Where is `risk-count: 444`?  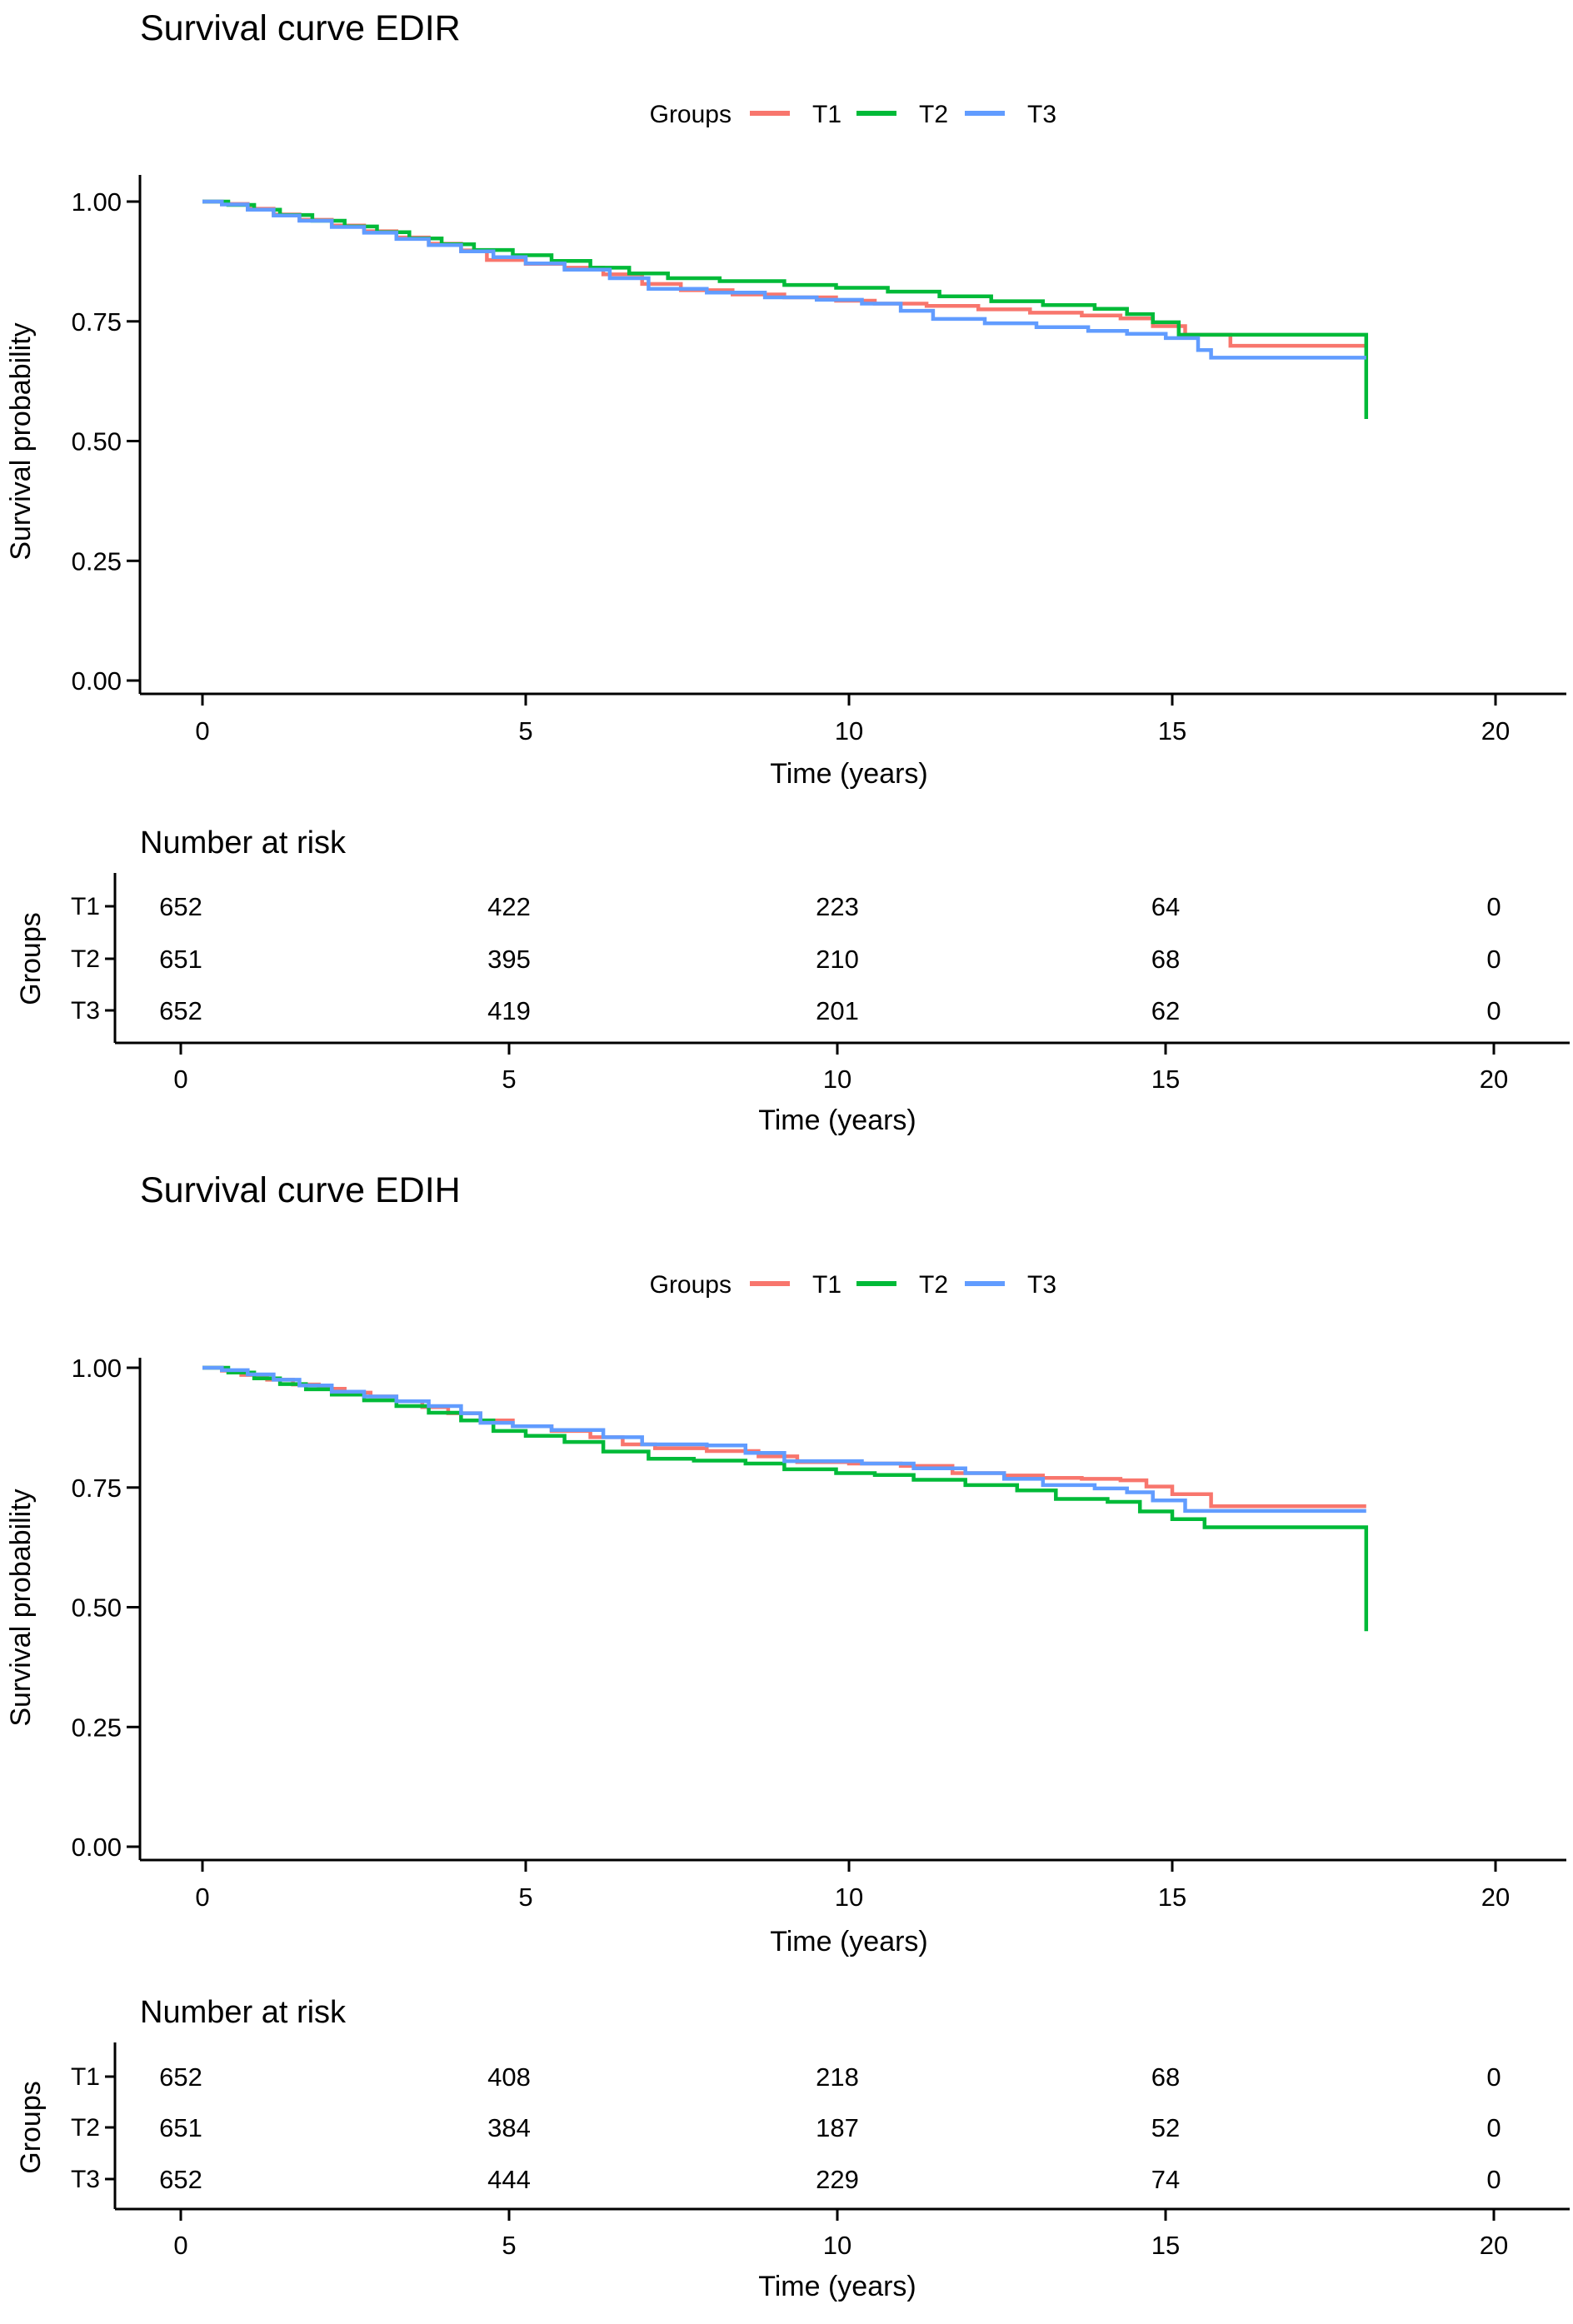 risk-count: 444 is located at coordinates (509, 2179).